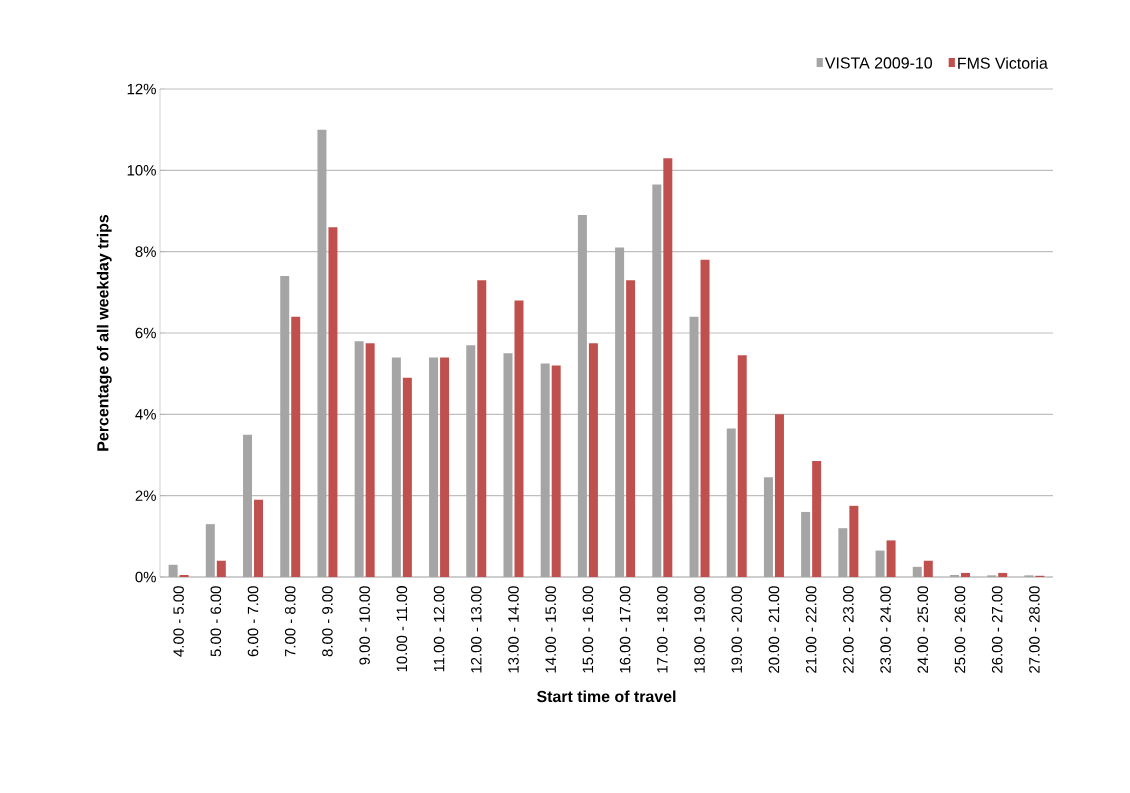 This screenshot has height=793, width=1130. I want to click on x-tick-label: 17.00 - 18.00, so click(662, 629).